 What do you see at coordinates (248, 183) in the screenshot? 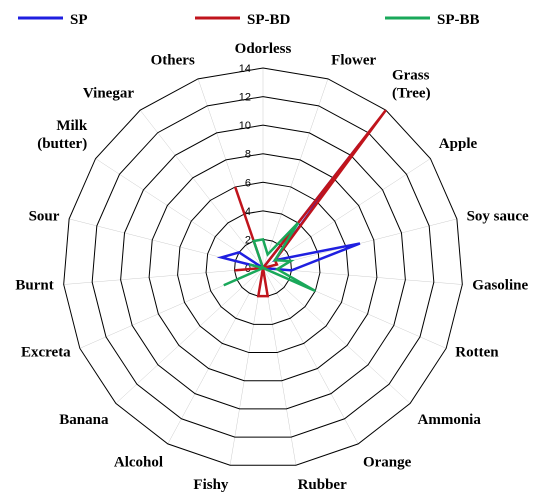
I see `radial-tick-label: 6` at bounding box center [248, 183].